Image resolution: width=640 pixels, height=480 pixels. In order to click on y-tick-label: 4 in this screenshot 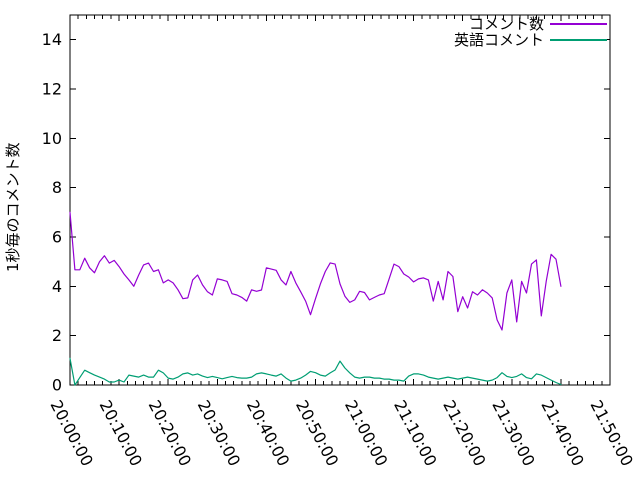, I will do `click(57, 286)`.